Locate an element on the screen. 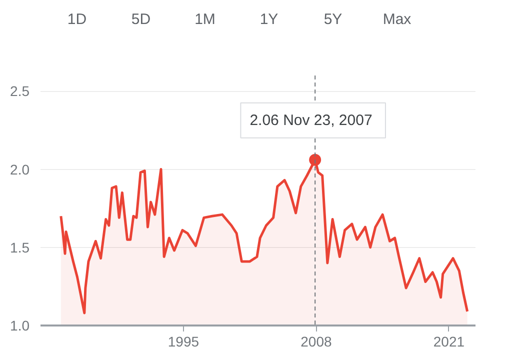 This screenshot has height=355, width=515. text: 5D is located at coordinates (141, 20).